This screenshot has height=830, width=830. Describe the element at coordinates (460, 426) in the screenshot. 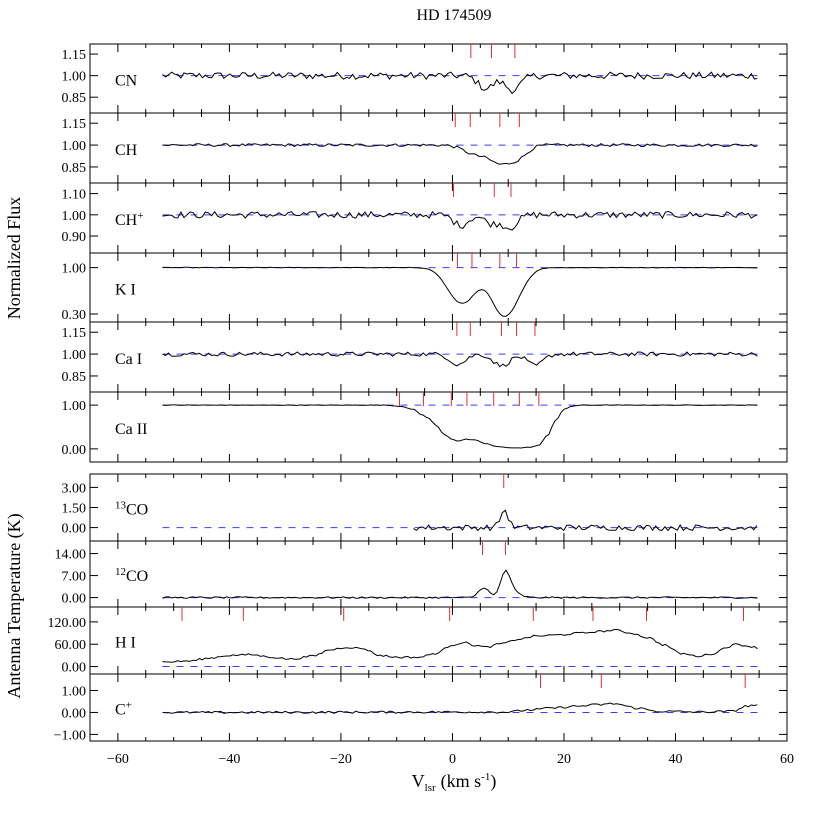

I see `spectrum-line-caii` at that location.